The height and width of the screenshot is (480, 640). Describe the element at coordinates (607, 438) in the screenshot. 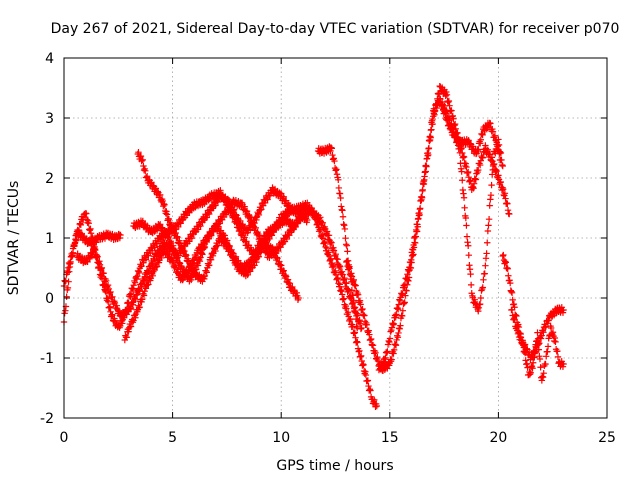

I see `x-tick-label: 25` at that location.